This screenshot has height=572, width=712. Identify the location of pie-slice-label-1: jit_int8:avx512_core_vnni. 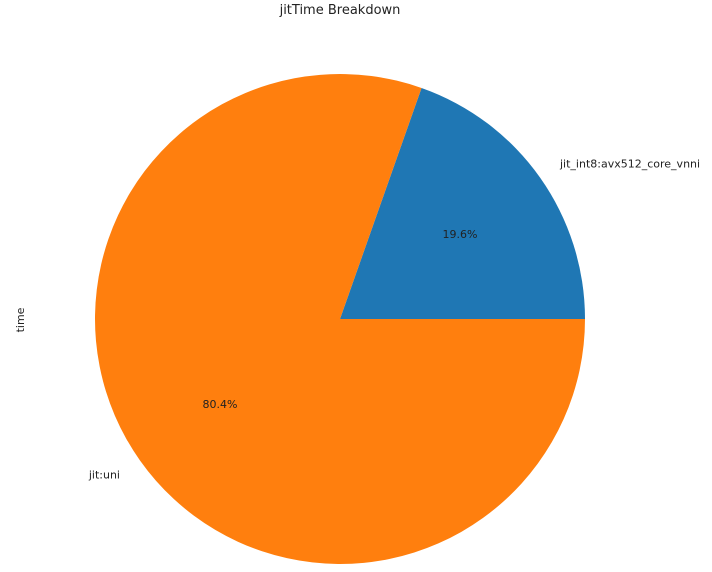
(629, 163).